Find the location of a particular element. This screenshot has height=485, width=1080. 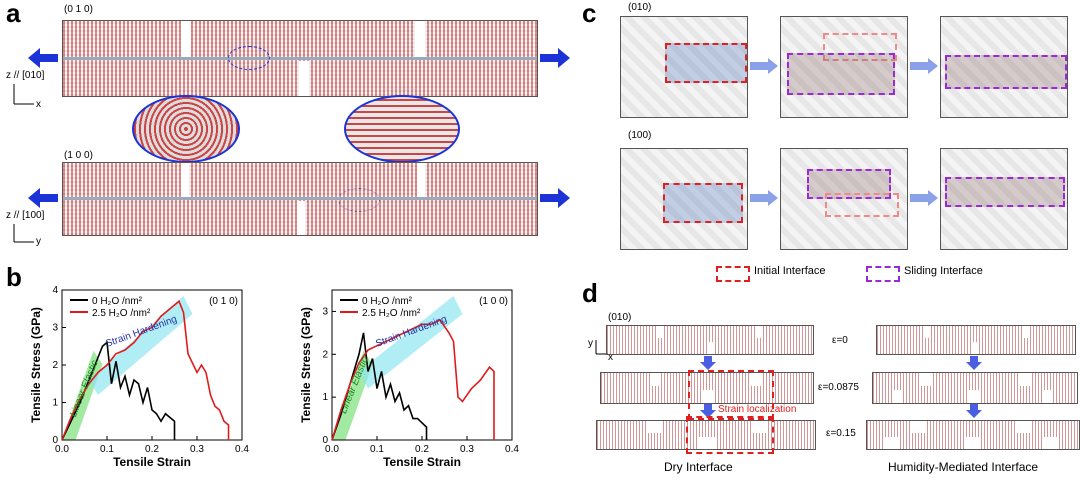

zoom-oval-left is located at coordinates (186, 129).